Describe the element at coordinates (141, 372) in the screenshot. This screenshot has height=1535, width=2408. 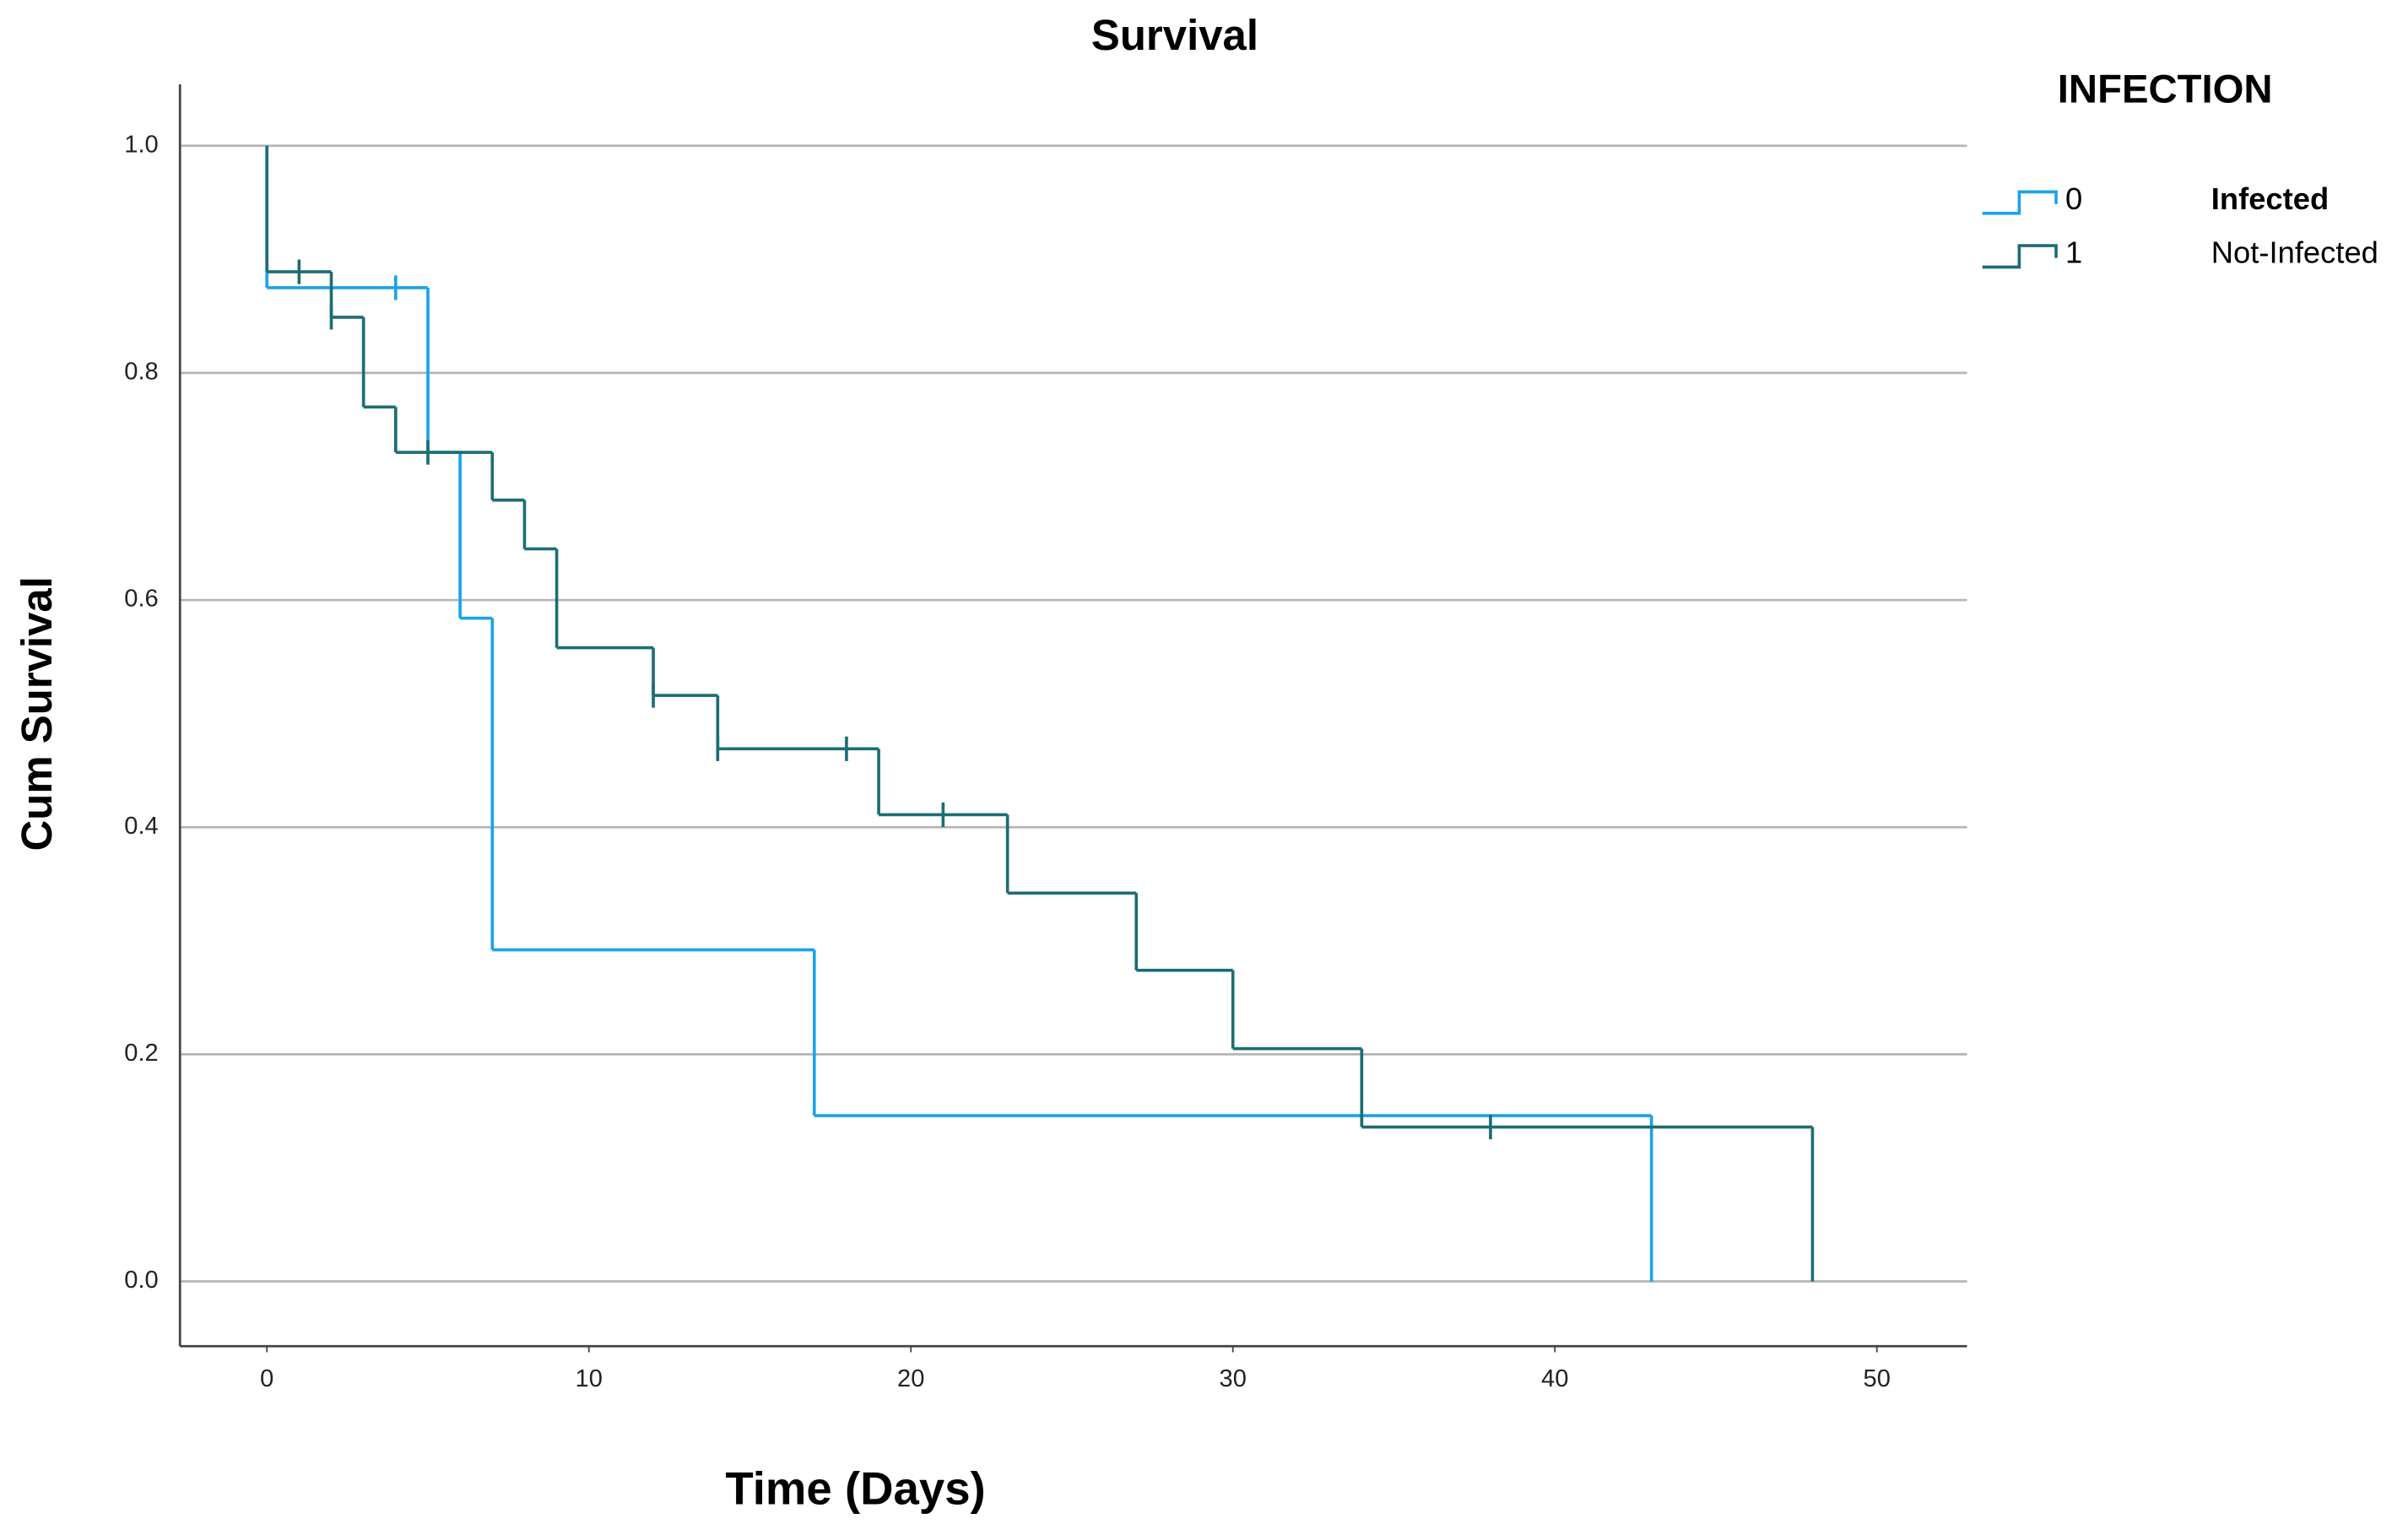
I see `y-tick-label: 0.8` at that location.